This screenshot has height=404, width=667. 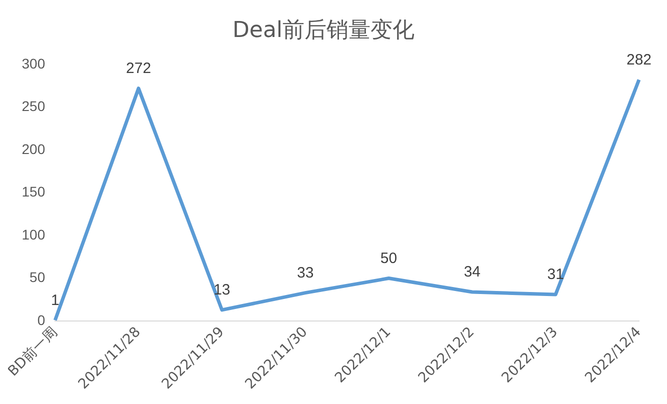 What do you see at coordinates (639, 59) in the screenshot?
I see `data-label: 282` at bounding box center [639, 59].